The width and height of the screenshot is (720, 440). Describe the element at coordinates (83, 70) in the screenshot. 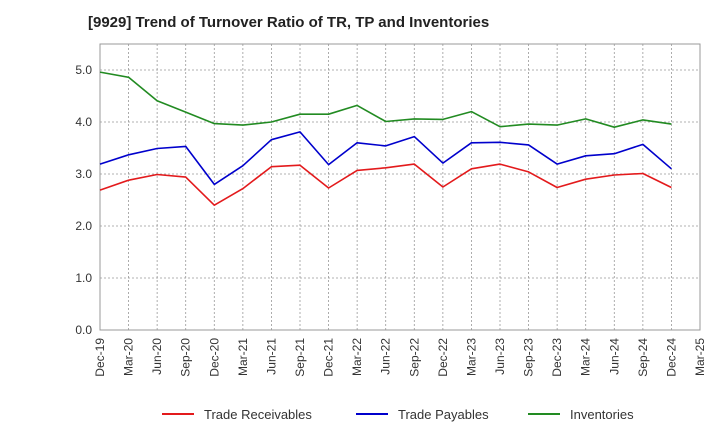

I see `y-tick-label: 5.0` at that location.